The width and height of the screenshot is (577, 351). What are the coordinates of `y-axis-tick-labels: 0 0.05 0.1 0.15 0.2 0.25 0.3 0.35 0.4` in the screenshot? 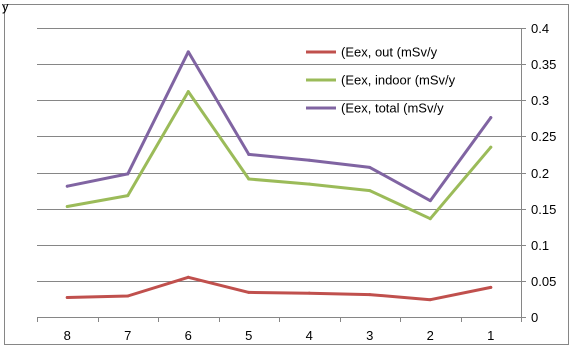 It's located at (543, 173).